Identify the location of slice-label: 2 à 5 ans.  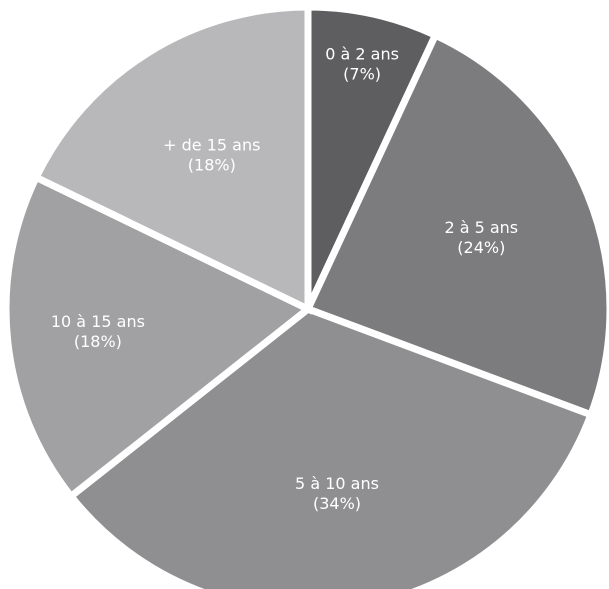
(481, 227).